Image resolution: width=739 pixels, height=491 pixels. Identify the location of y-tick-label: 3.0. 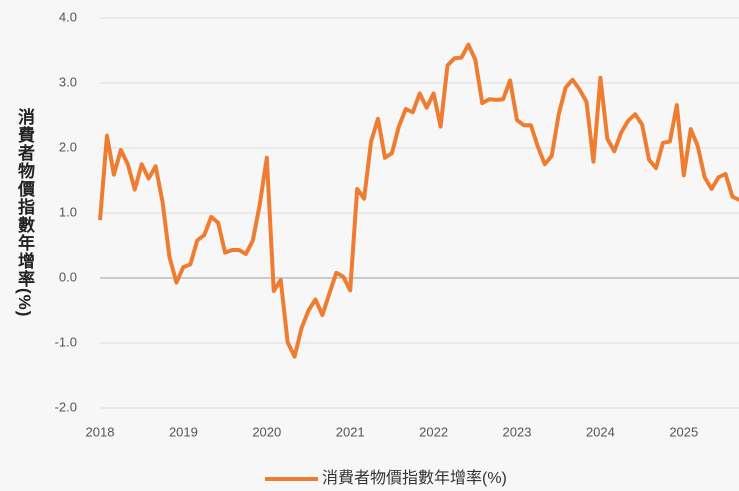
(68, 81).